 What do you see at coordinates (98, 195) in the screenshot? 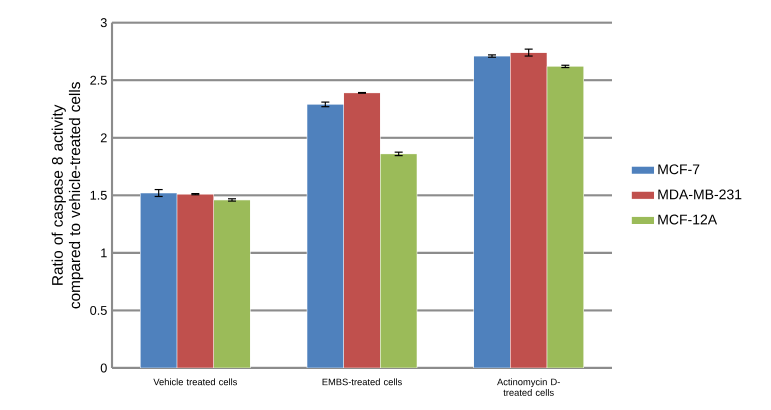
I see `y-tick-label: 1.5` at bounding box center [98, 195].